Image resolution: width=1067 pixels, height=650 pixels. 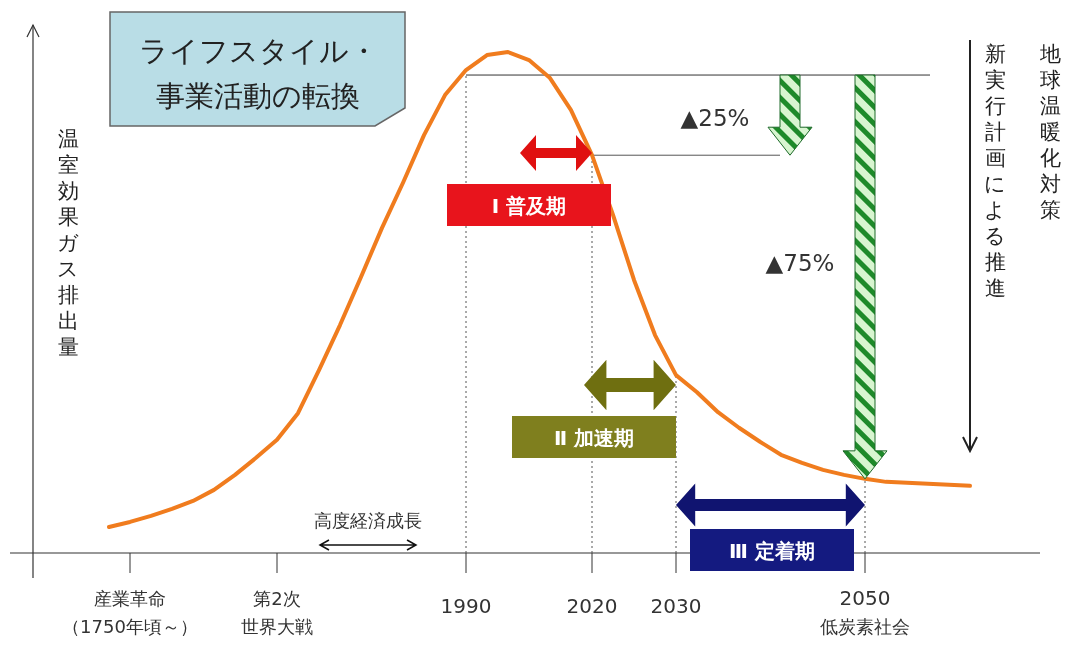 What do you see at coordinates (800, 263) in the screenshot?
I see `annotation: ▲75%` at bounding box center [800, 263].